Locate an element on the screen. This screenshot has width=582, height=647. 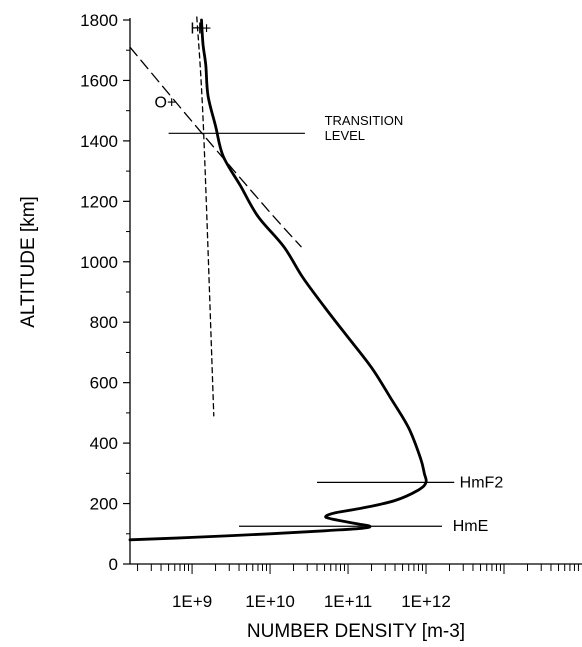
y-tick-label: 1400 is located at coordinates (99, 141).